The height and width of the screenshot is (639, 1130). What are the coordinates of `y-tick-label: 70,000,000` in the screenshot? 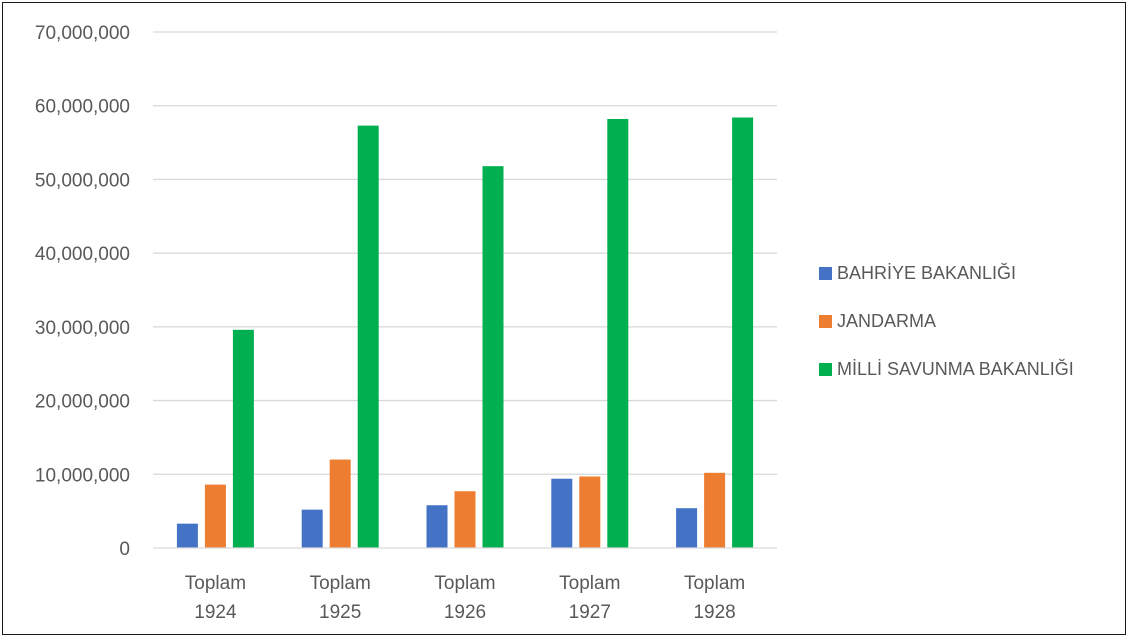 It's located at (82, 33).